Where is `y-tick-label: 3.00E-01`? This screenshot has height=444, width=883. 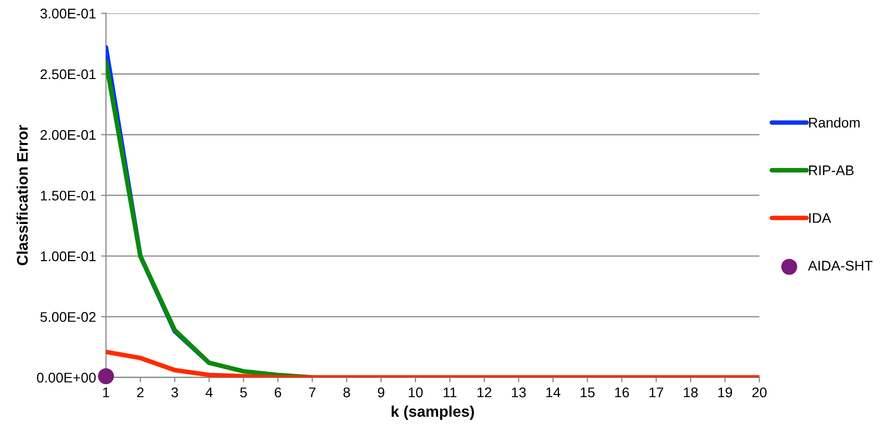 y-tick-label: 3.00E-01 is located at coordinates (68, 13).